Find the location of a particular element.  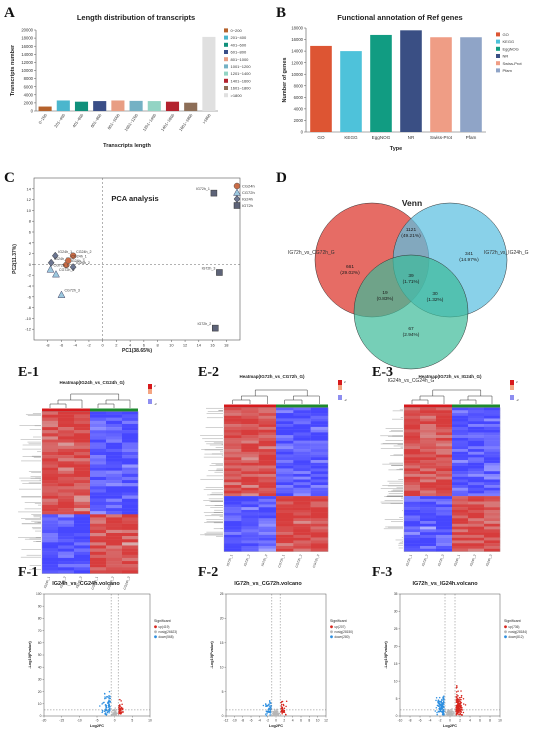

y-tick-label: 10000 is located at coordinates (297, 74).